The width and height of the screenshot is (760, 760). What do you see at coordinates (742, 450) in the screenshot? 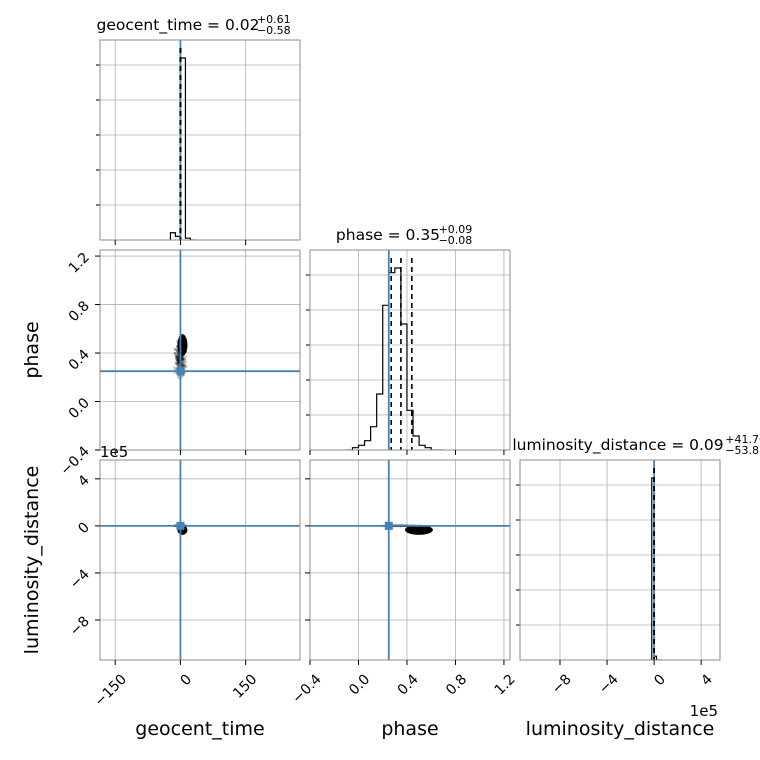
I see `title-sub: −53.81` at bounding box center [742, 450].